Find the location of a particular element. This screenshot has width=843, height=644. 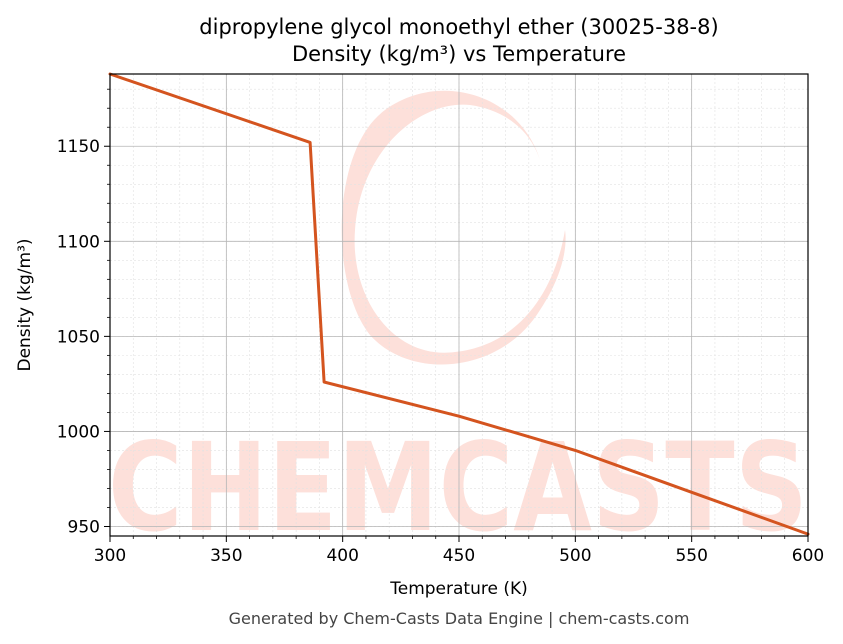

chart-subtitle: Density (kg/m³) vs Temperature is located at coordinates (459, 54).